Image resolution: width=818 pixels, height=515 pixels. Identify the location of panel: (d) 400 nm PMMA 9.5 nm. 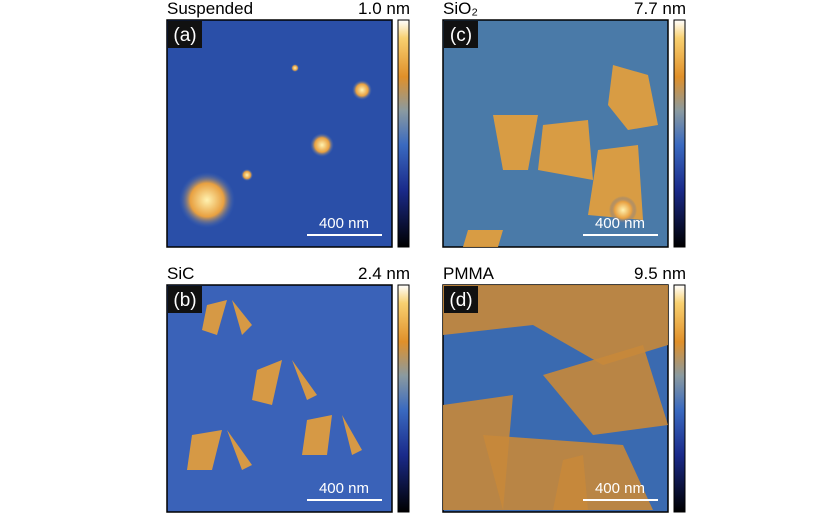
(564, 388).